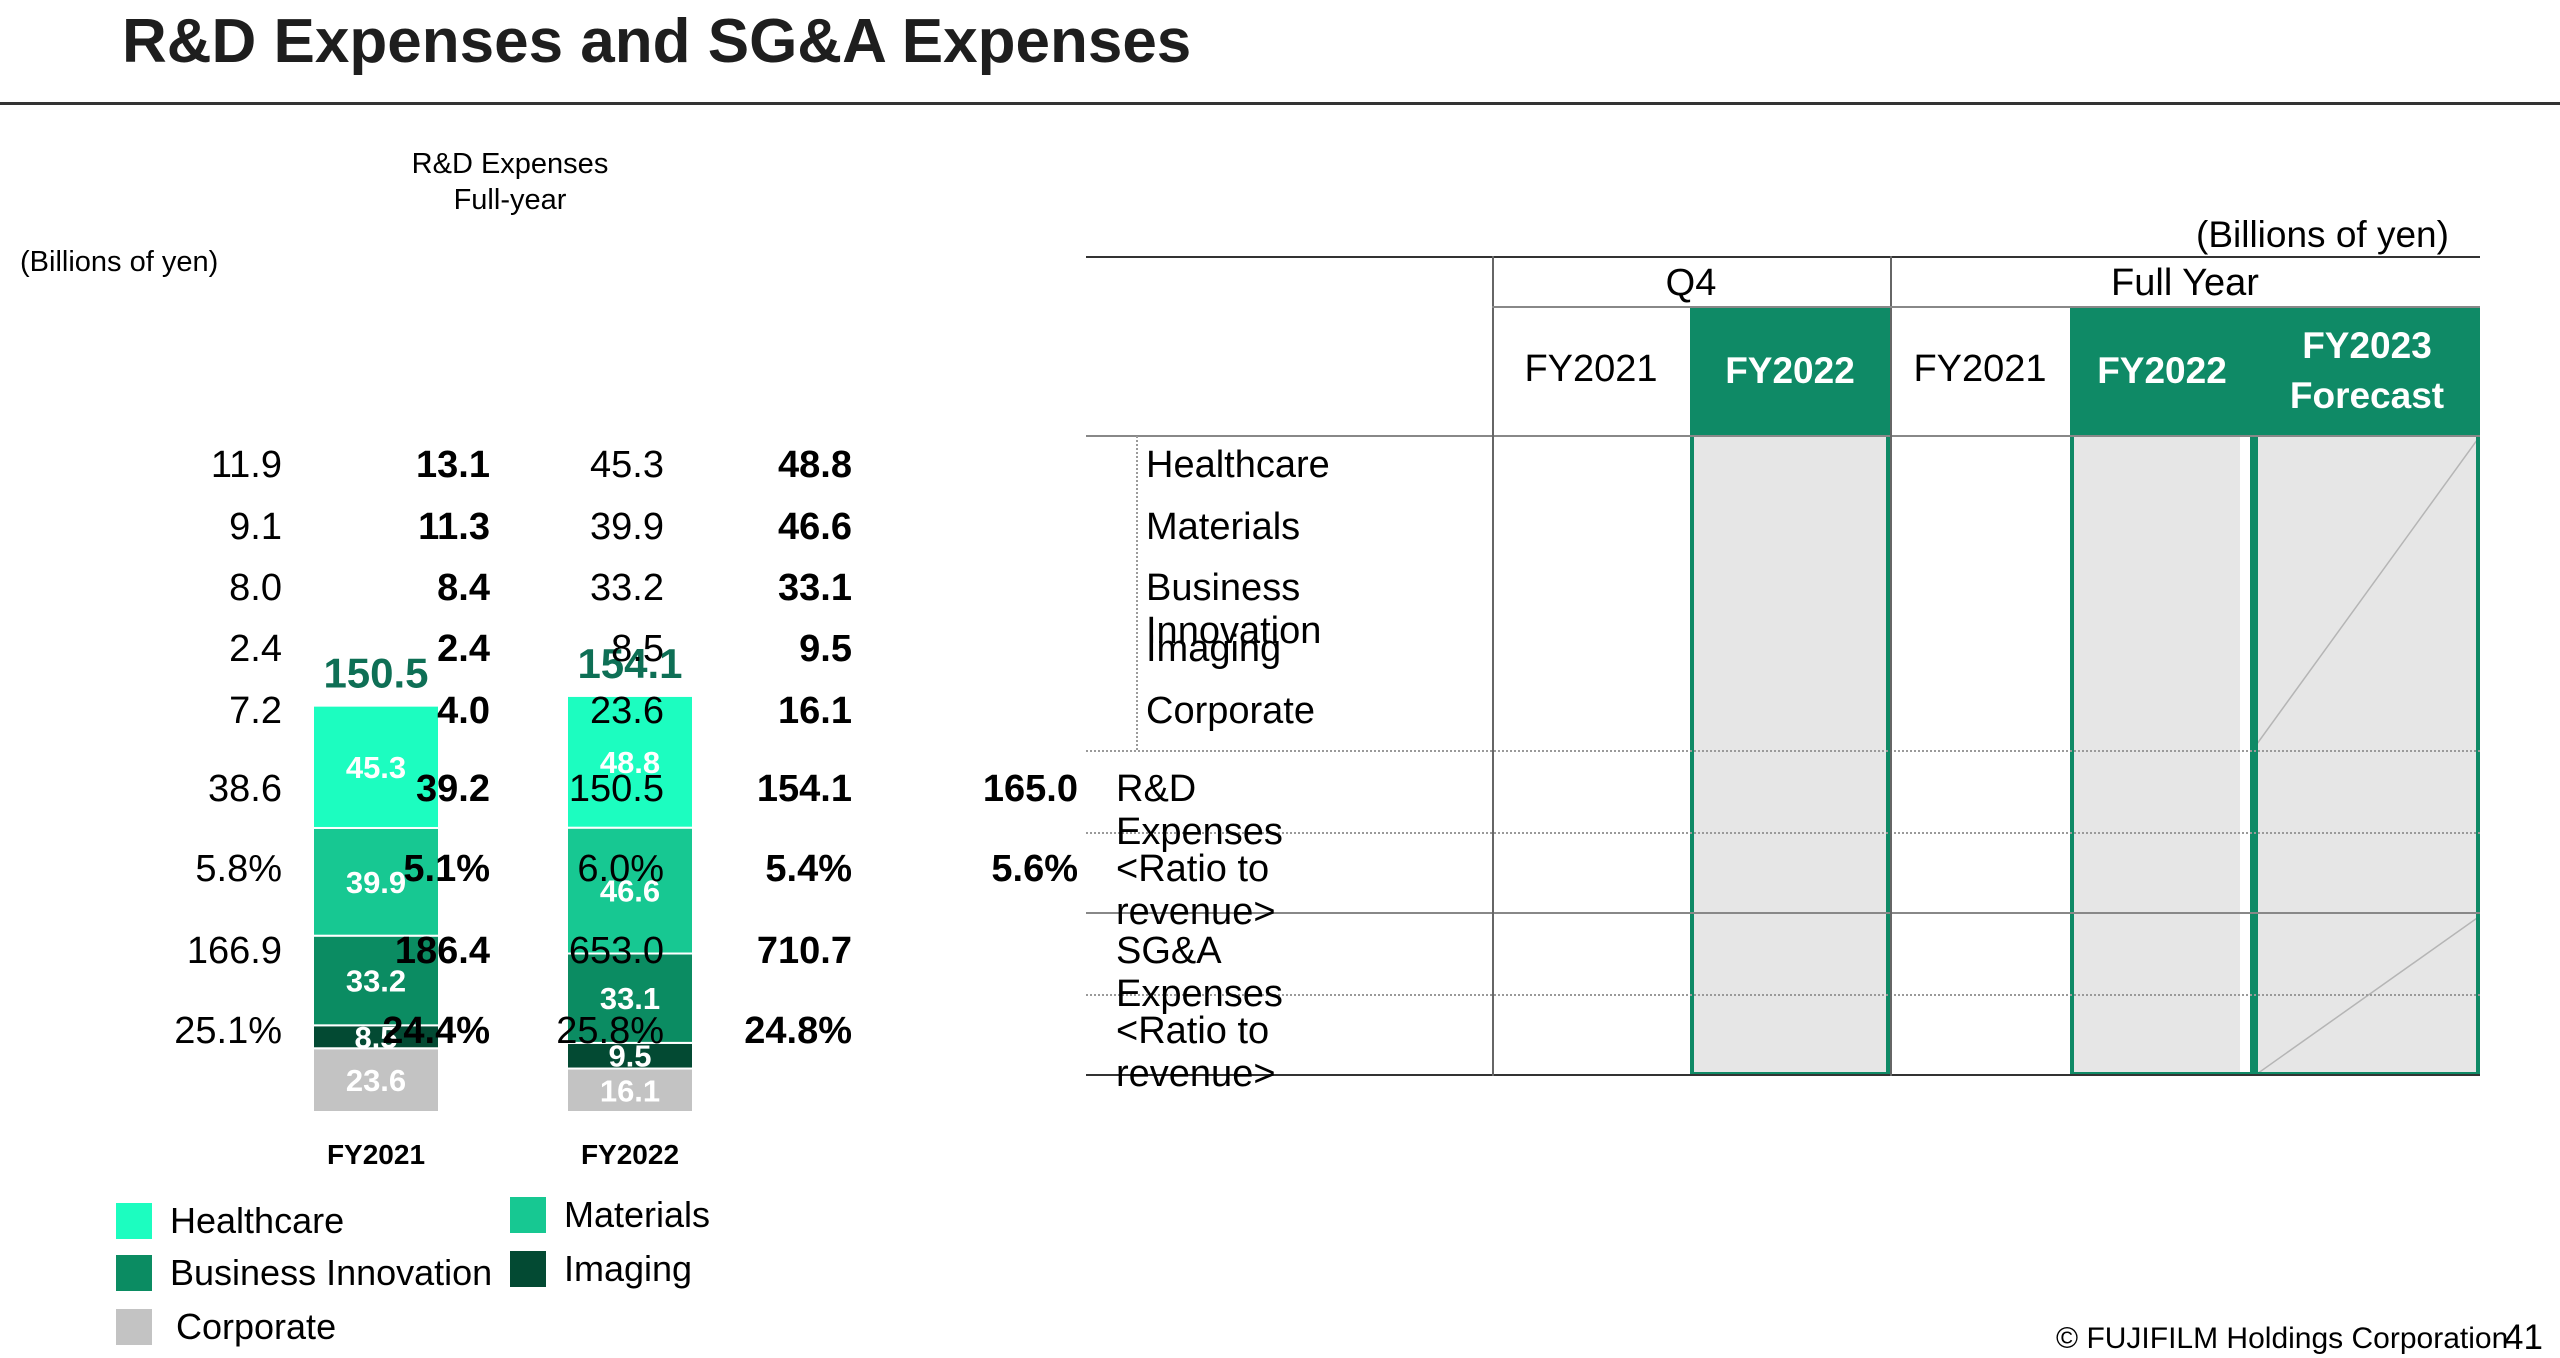  Describe the element at coordinates (246, 465) in the screenshot. I see `table-cell: 11.9` at that location.